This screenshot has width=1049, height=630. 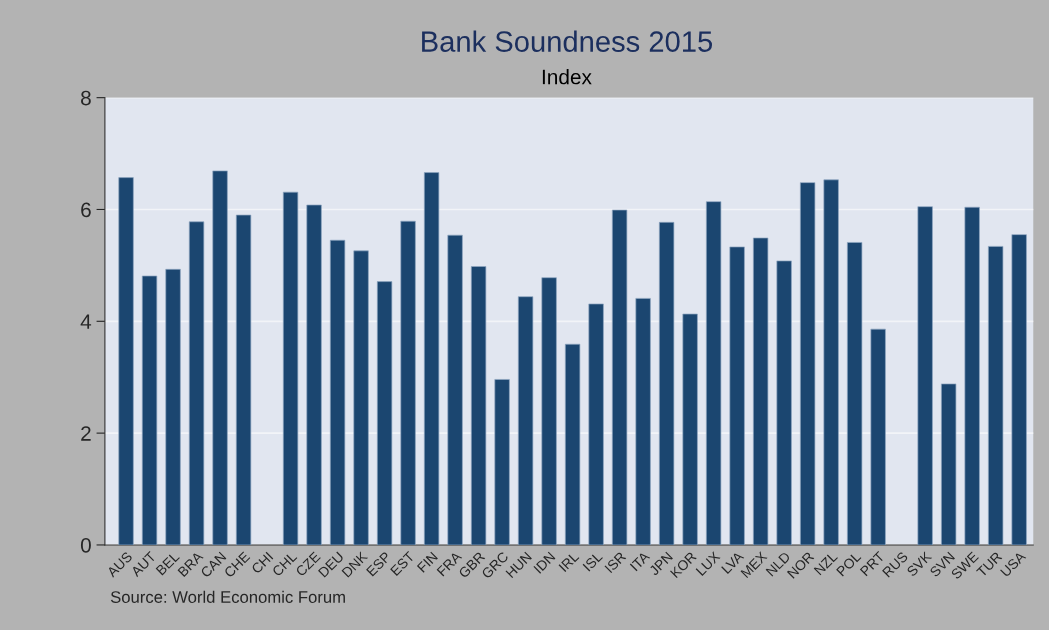 I want to click on y-tick-label: 8, so click(x=86, y=98).